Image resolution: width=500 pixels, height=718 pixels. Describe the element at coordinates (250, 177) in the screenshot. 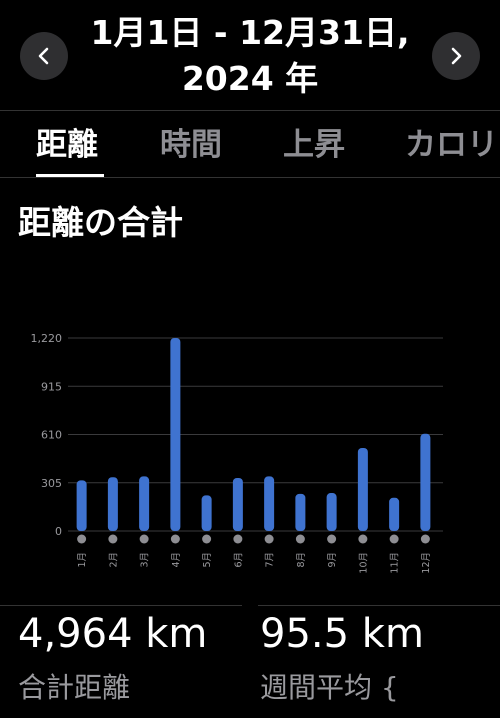

I see `tabs-divider` at that location.